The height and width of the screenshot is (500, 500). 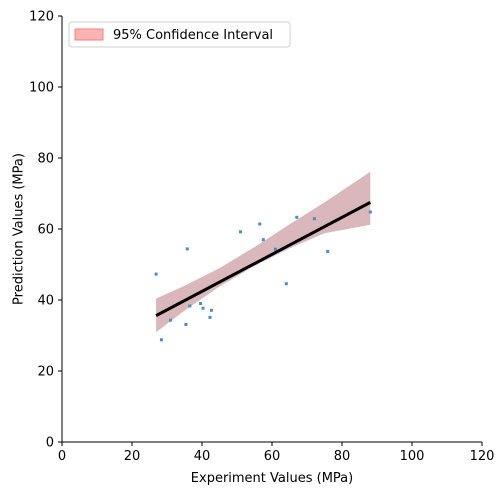 What do you see at coordinates (41, 88) in the screenshot?
I see `y-tick-label: 100` at bounding box center [41, 88].